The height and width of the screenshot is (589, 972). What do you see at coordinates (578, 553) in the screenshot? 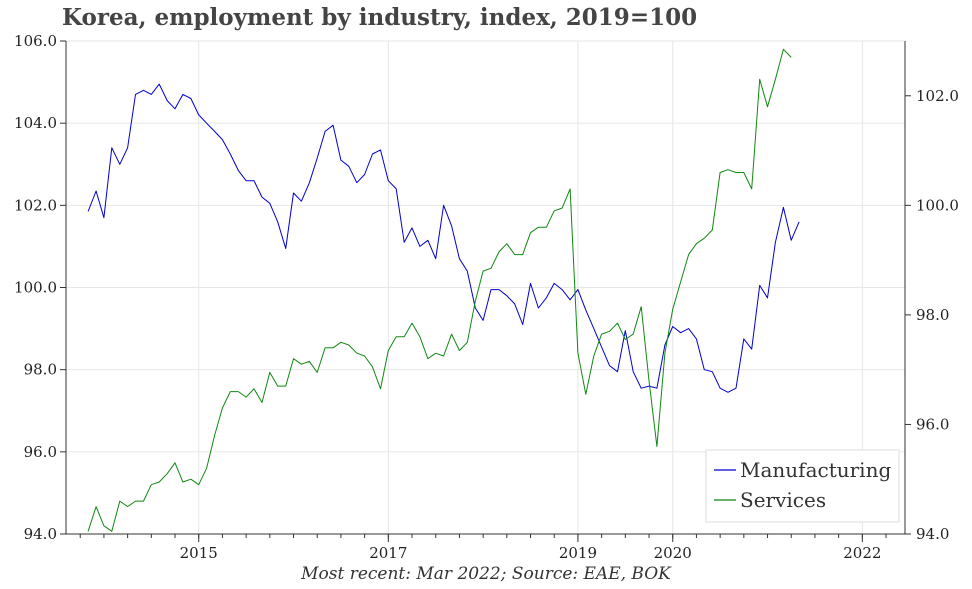
I see `x-tick-label: 2019` at bounding box center [578, 553].